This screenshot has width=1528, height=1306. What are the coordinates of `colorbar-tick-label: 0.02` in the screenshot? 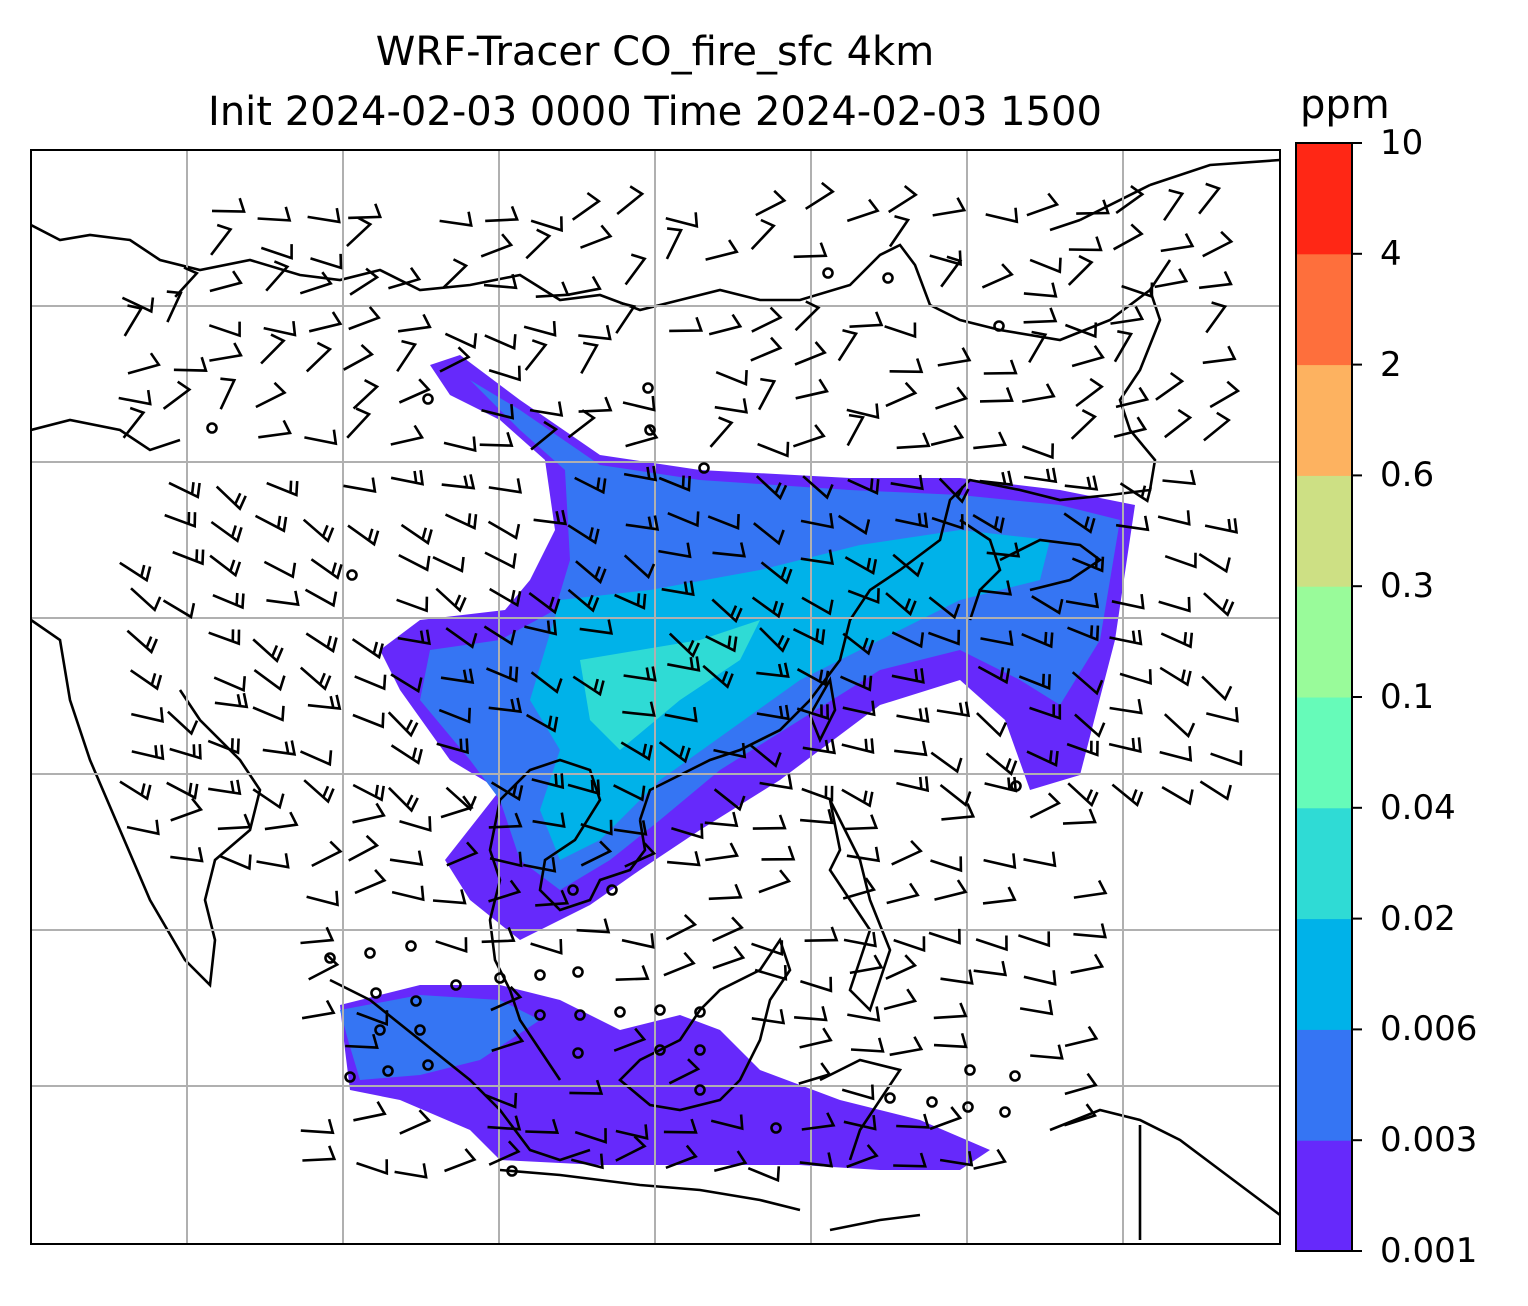 It's located at (1418, 918).